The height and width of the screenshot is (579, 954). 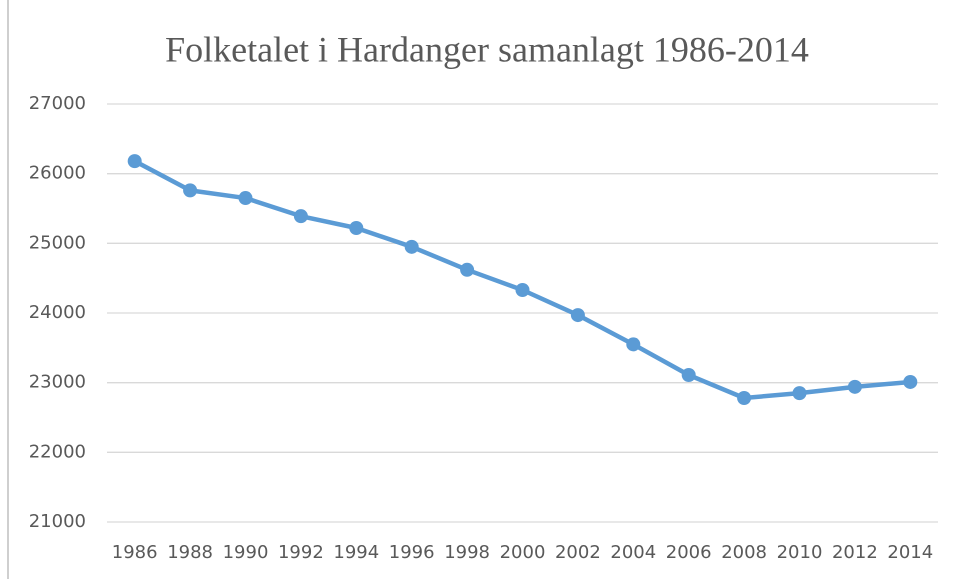 I want to click on y-tick-label: 26000, so click(x=57, y=173).